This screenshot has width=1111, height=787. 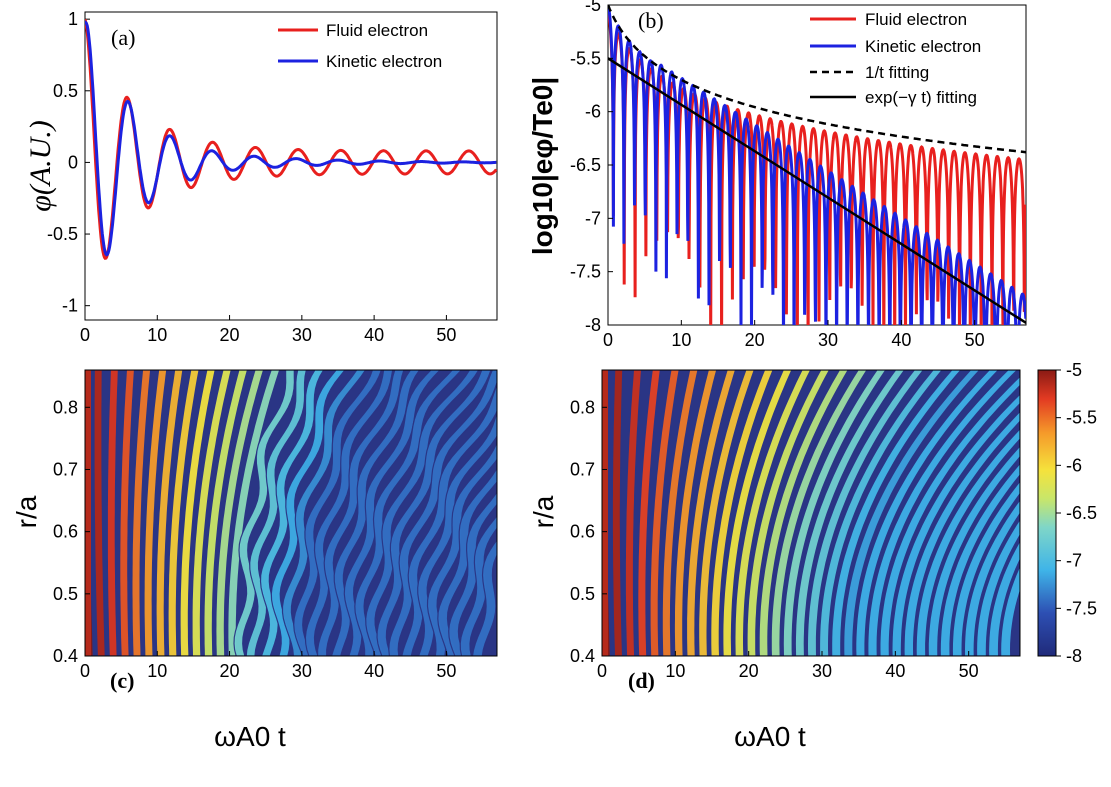 I want to click on colorbar-tick-label: -7.5, so click(x=1081, y=608).